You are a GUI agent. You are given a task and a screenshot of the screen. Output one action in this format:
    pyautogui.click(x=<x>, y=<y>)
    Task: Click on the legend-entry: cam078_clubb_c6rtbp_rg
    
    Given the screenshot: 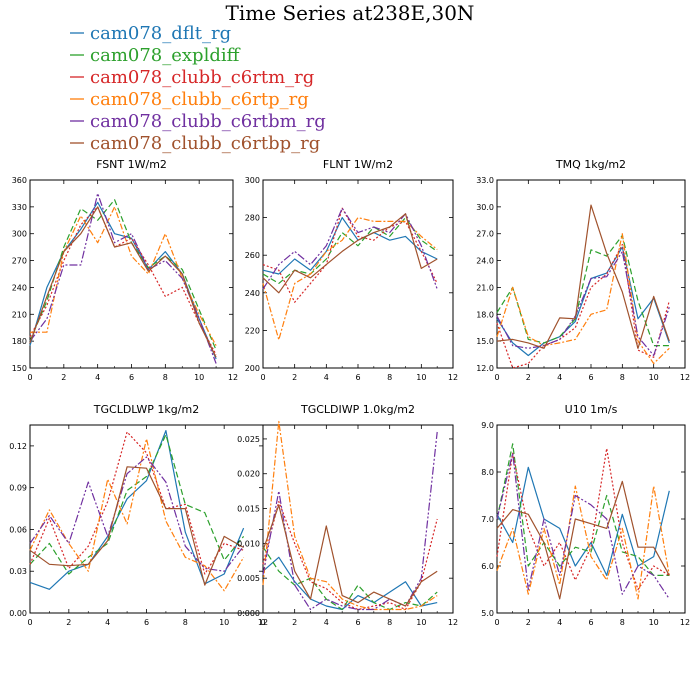 What is the action you would take?
    pyautogui.click(x=195, y=143)
    